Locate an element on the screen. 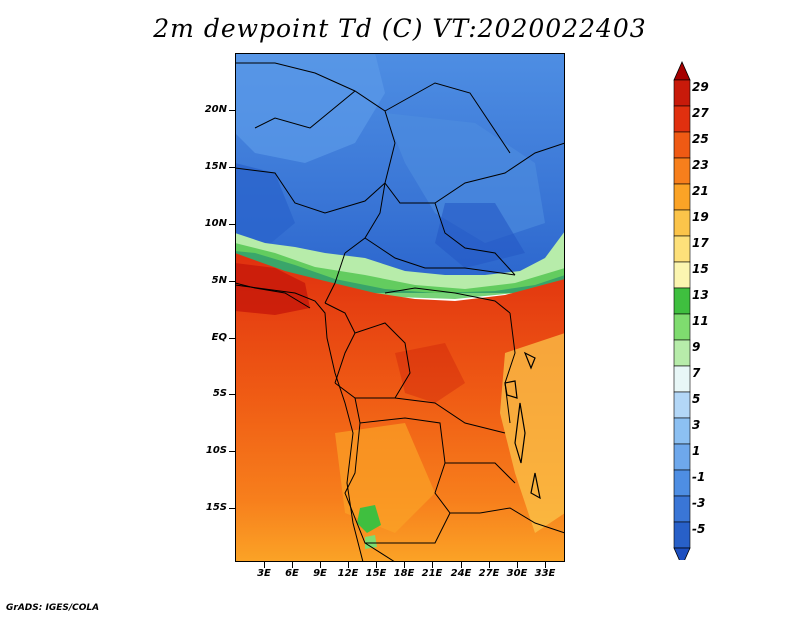 This screenshot has width=800, height=618. light-blue-patch is located at coordinates (310, 108).